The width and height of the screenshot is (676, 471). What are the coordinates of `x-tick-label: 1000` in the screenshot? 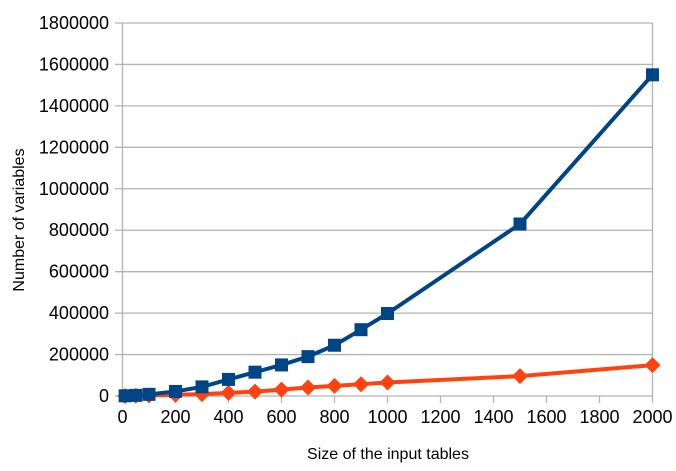 It's located at (387, 417).